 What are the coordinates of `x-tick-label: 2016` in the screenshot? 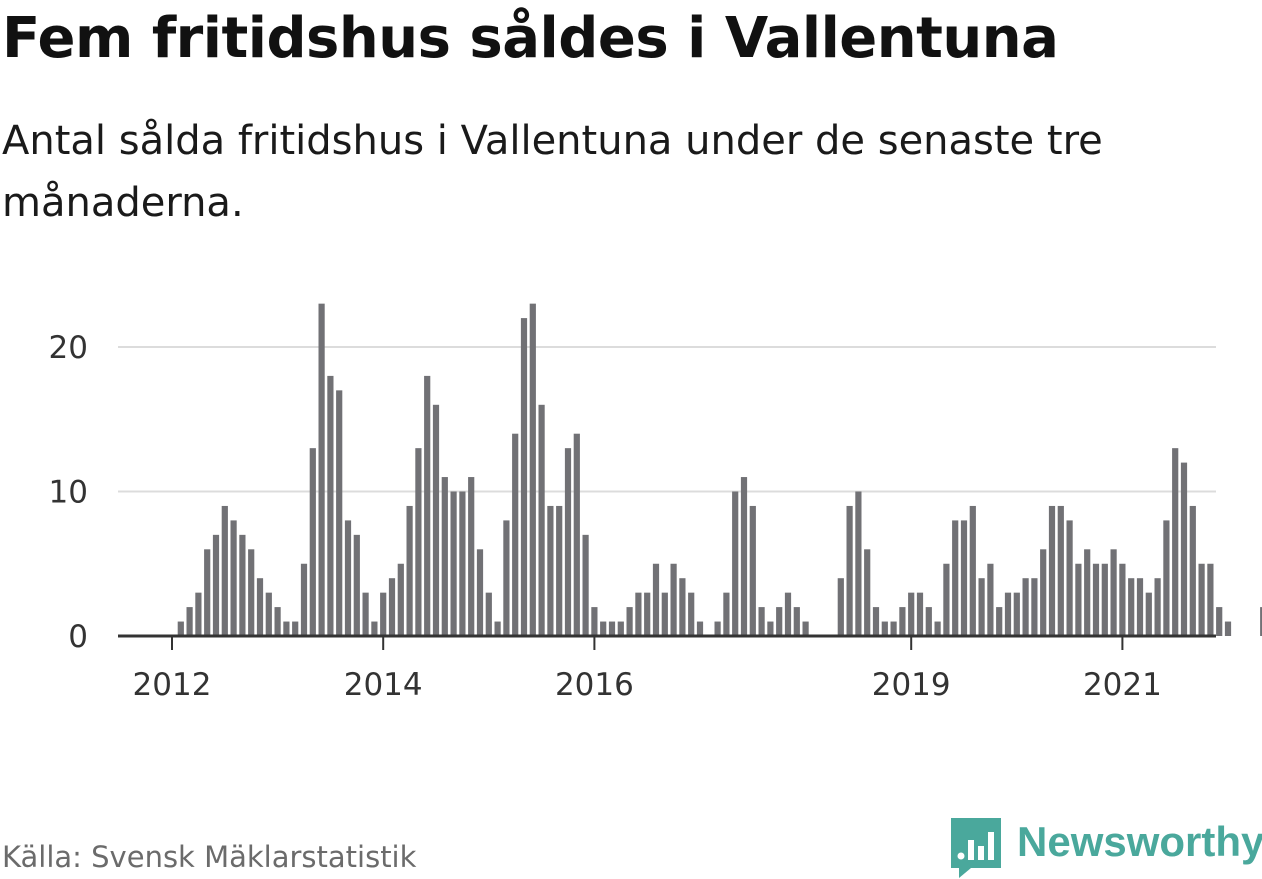 It's located at (594, 685).